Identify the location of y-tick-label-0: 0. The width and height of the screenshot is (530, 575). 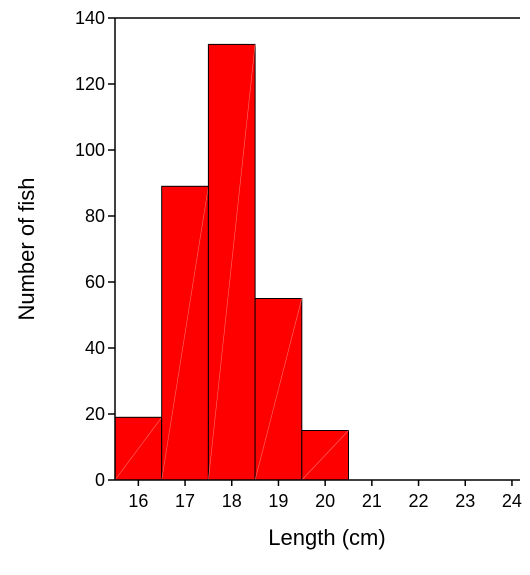
(100, 480).